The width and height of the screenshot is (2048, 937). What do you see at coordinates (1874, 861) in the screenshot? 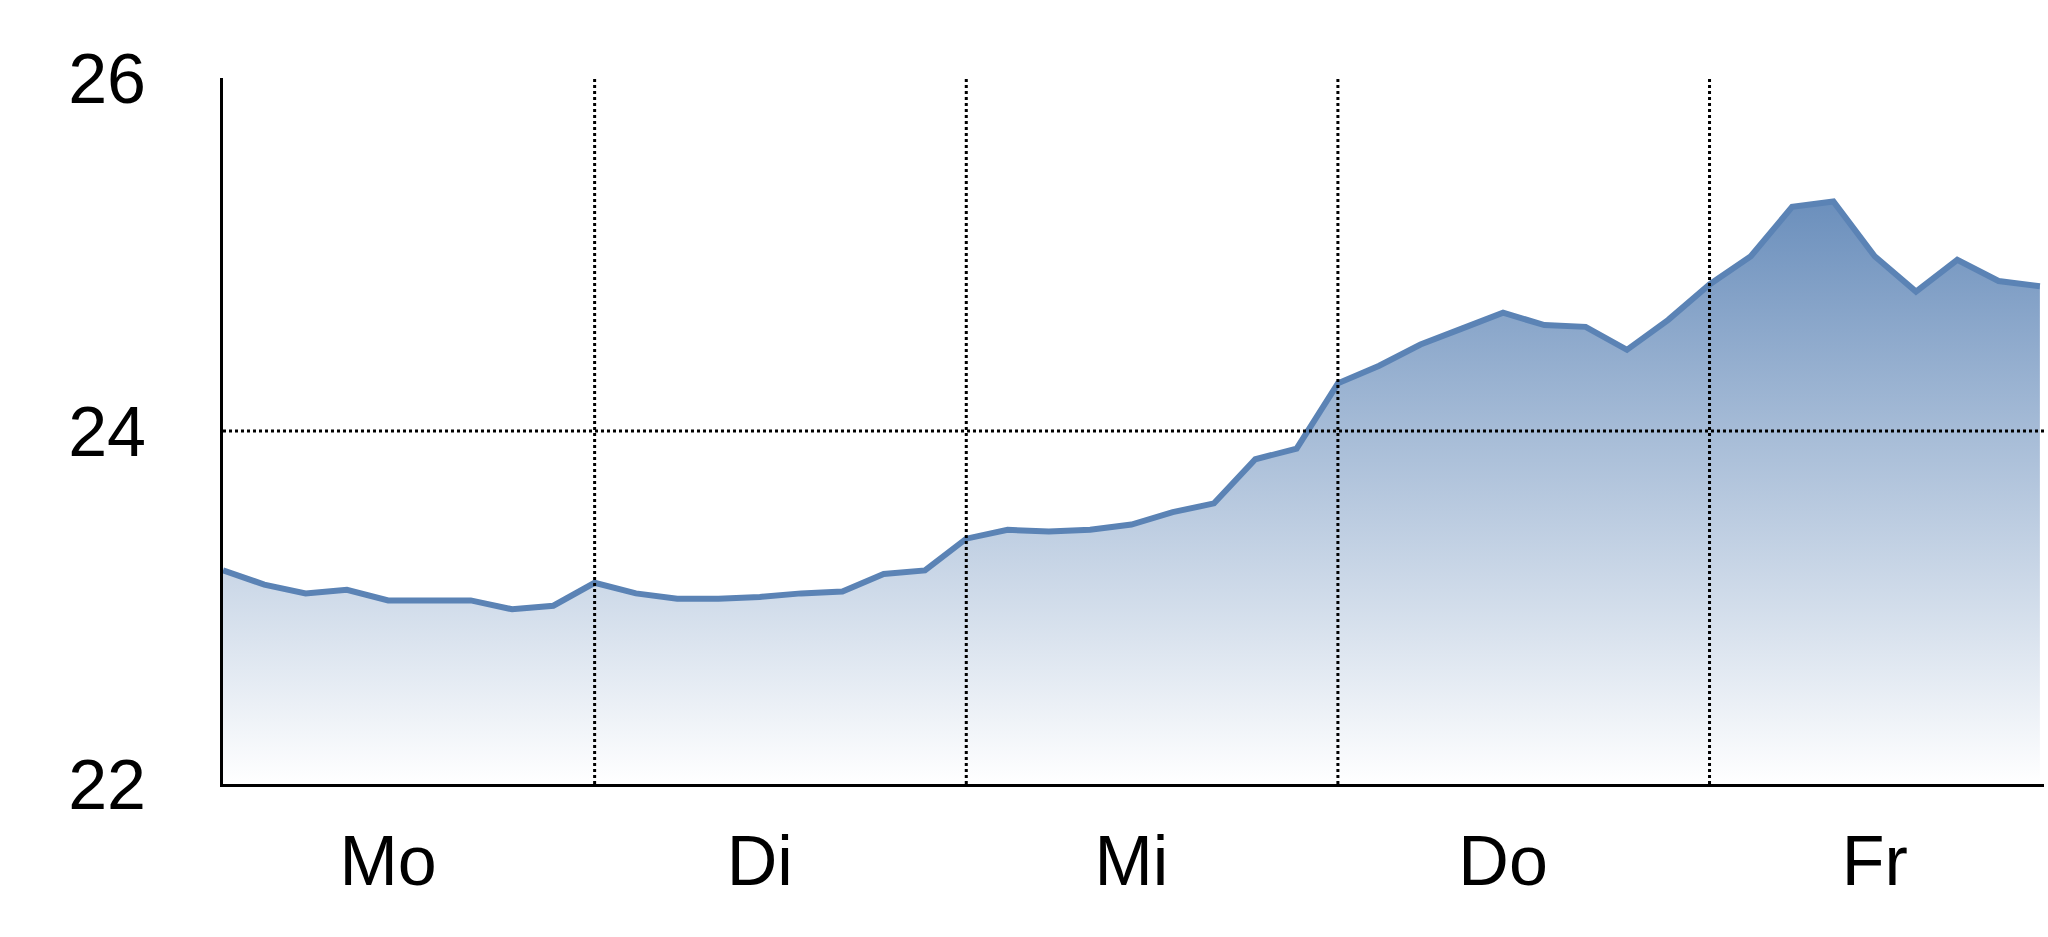
I see `x-tick-label: Fr` at bounding box center [1874, 861].